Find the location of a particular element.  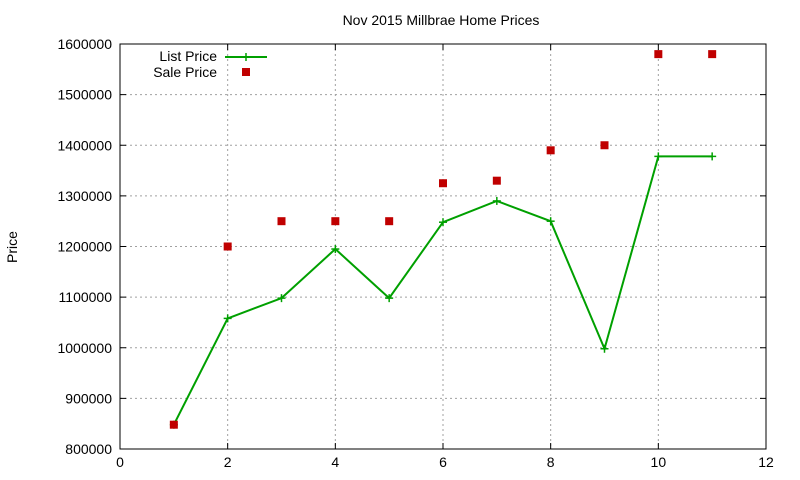

y-tick-label: 1000000 is located at coordinates (84, 348).